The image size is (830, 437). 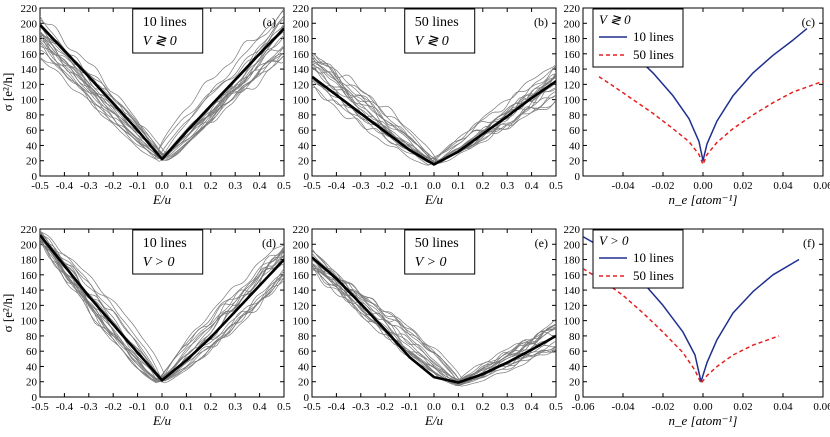 What do you see at coordinates (653, 36) in the screenshot?
I see `legend-entry-1: 10 lines` at bounding box center [653, 36].